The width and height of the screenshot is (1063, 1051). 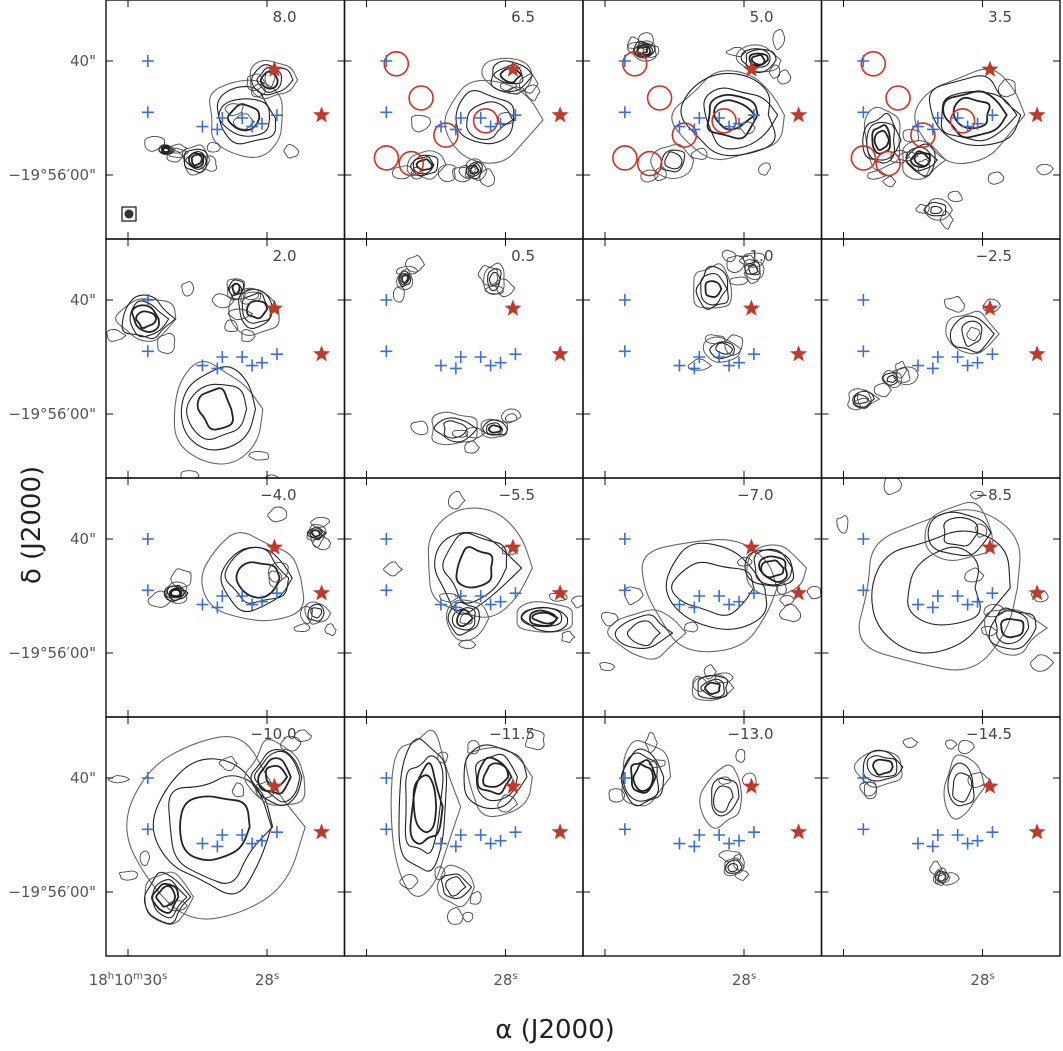 I want to click on x-tick-label: 28s, so click(x=505, y=980).